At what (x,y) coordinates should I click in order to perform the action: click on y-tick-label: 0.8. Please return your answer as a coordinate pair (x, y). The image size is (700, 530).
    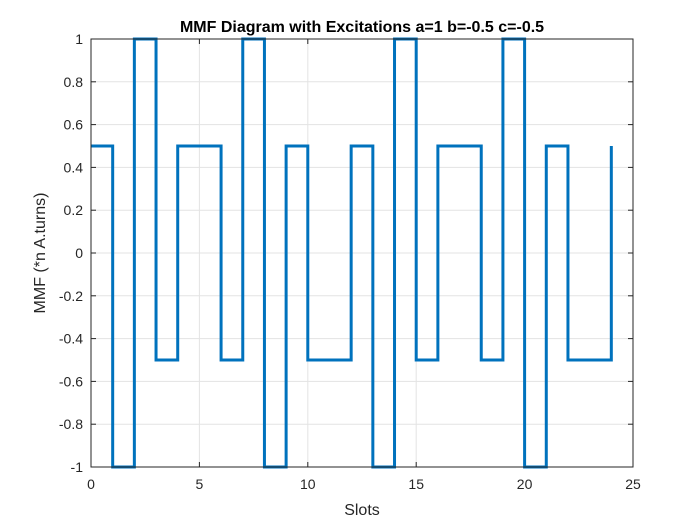
    Looking at the image, I should click on (74, 82).